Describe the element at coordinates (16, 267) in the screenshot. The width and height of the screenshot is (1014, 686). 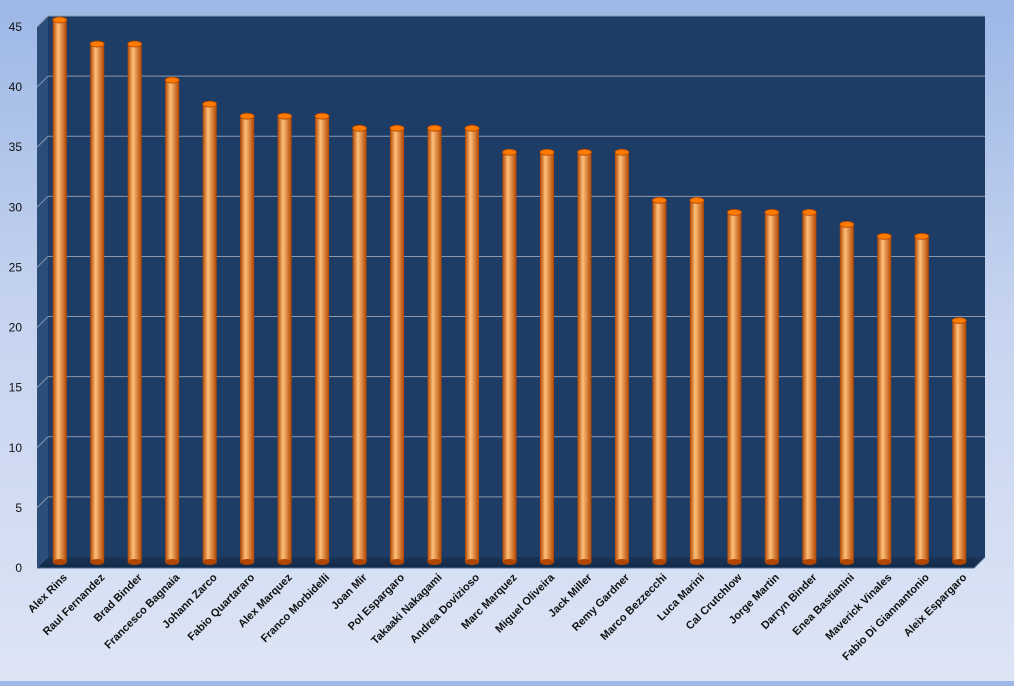
I see `y-tick-label: 25` at that location.